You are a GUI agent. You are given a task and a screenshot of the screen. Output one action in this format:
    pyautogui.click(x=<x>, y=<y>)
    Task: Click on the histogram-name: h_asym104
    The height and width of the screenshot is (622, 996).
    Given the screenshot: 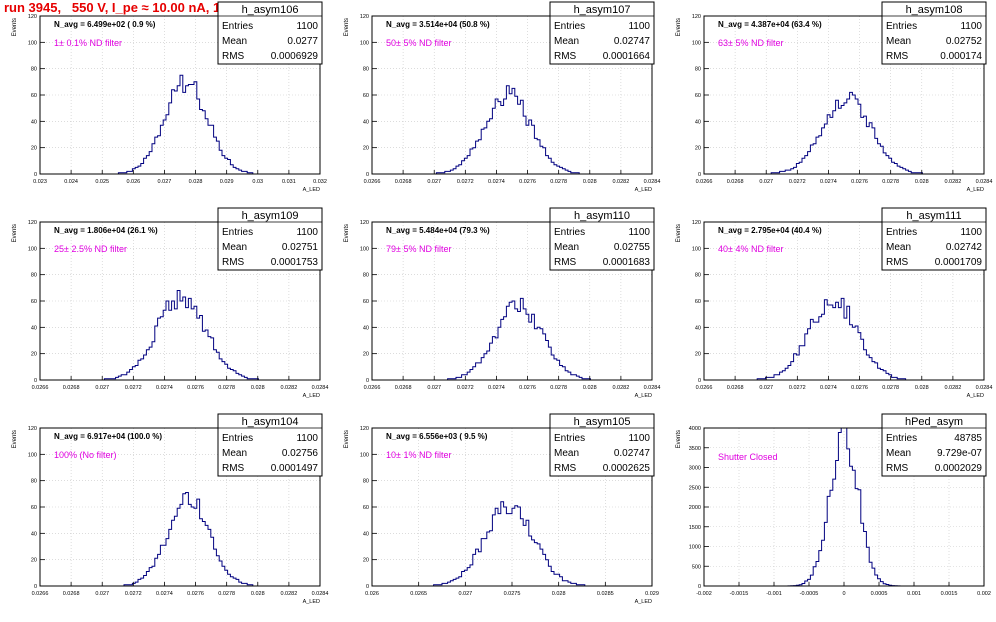 What is the action you would take?
    pyautogui.click(x=270, y=422)
    